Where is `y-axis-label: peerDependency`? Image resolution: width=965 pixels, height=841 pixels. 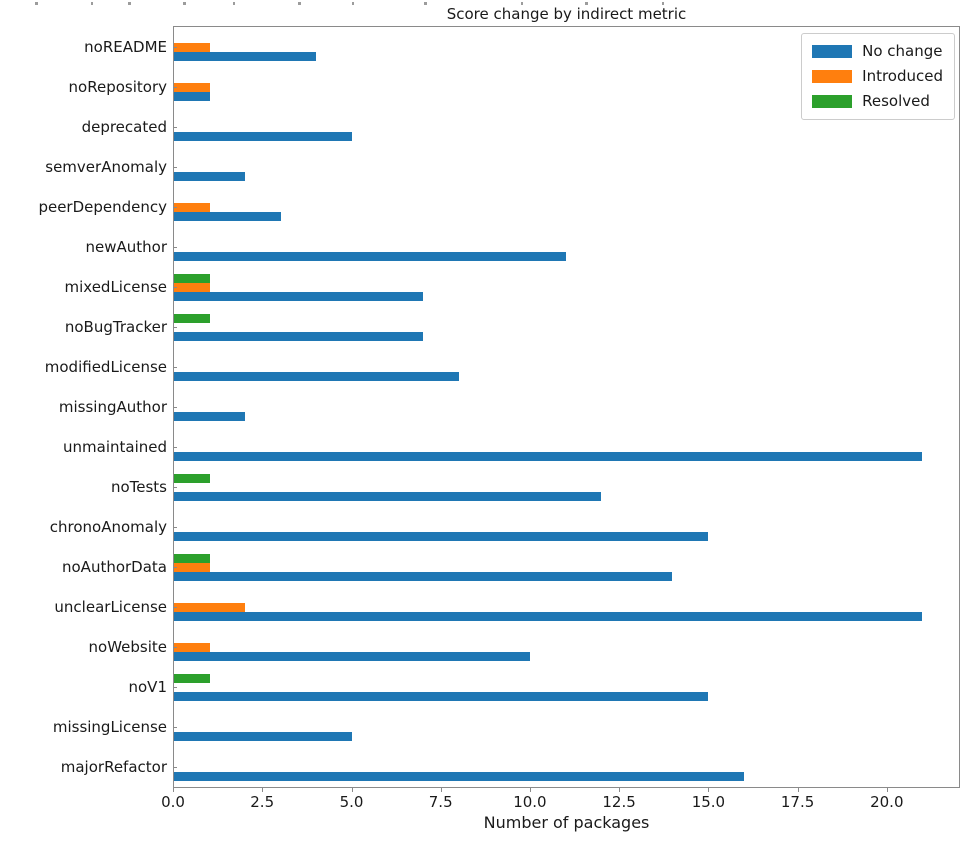
y-axis-label: peerDependency is located at coordinates (102, 207).